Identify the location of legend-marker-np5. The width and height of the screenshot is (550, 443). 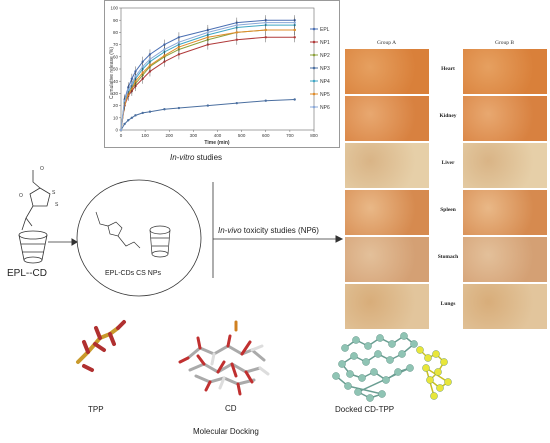
(314, 94).